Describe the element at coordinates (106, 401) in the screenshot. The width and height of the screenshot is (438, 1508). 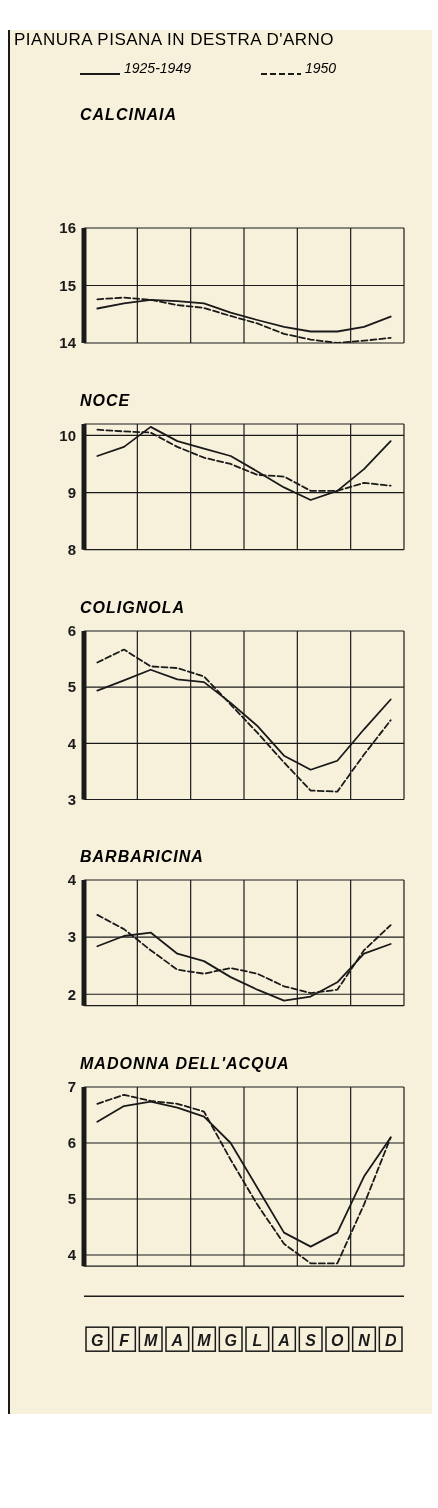
I see `chart-title: NOCE` at that location.